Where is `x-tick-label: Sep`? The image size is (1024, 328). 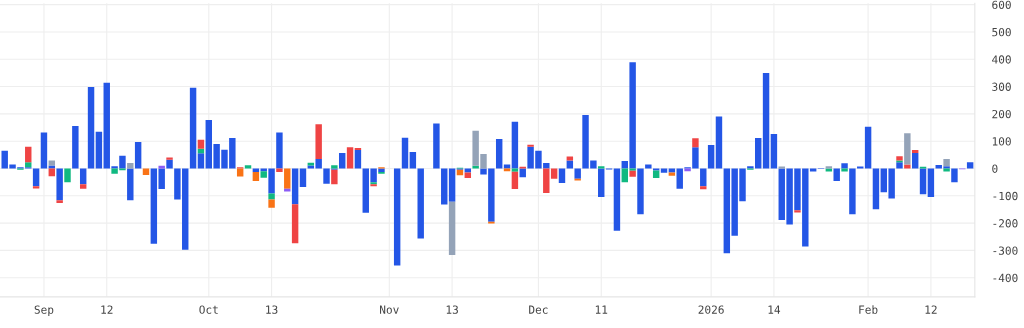 x-tick-label: Sep is located at coordinates (44, 310).